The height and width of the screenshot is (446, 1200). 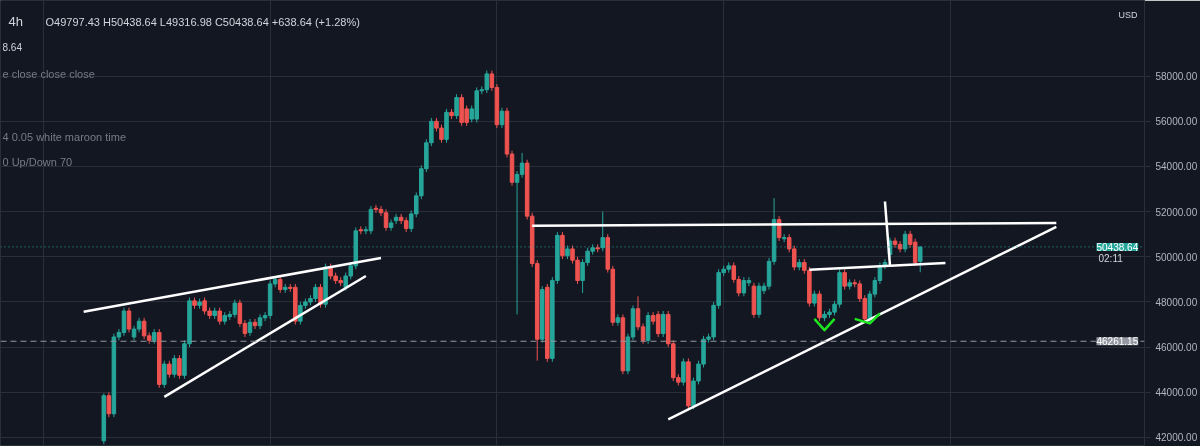 I want to click on y-tick-label: 52000.00, so click(x=1176, y=212).